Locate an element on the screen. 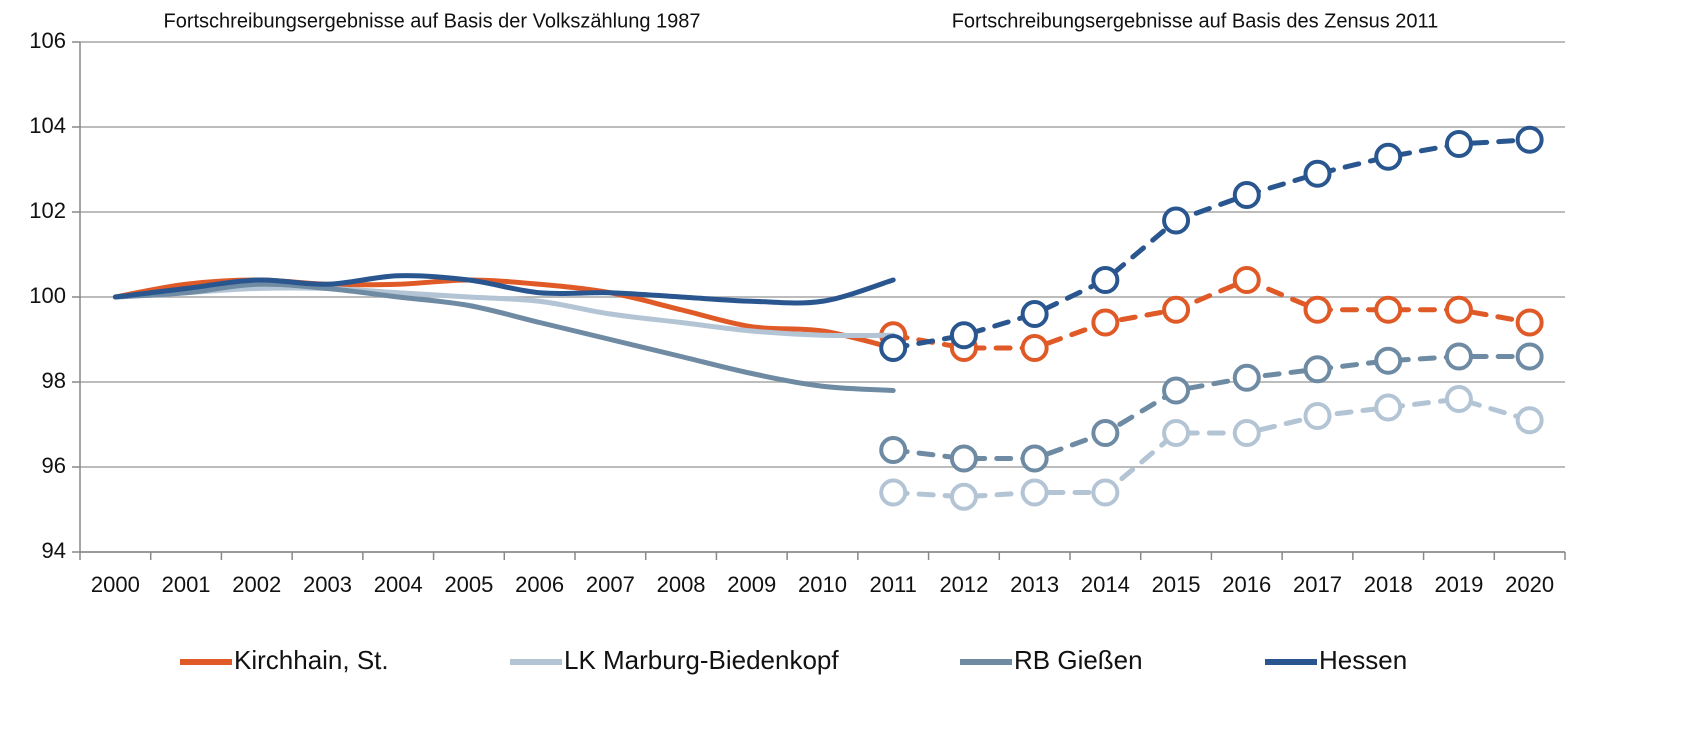 The height and width of the screenshot is (739, 1703). y-tick-label: 102 is located at coordinates (47, 210).